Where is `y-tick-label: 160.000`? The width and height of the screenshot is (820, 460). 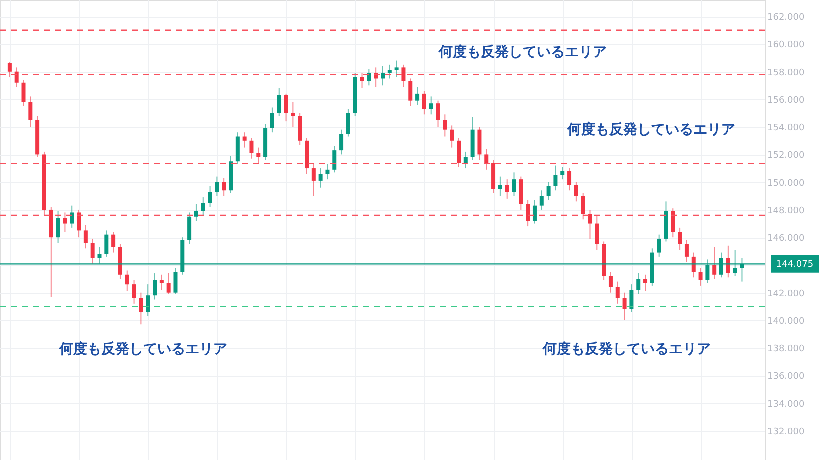
y-tick-label: 160.000 is located at coordinates (786, 45).